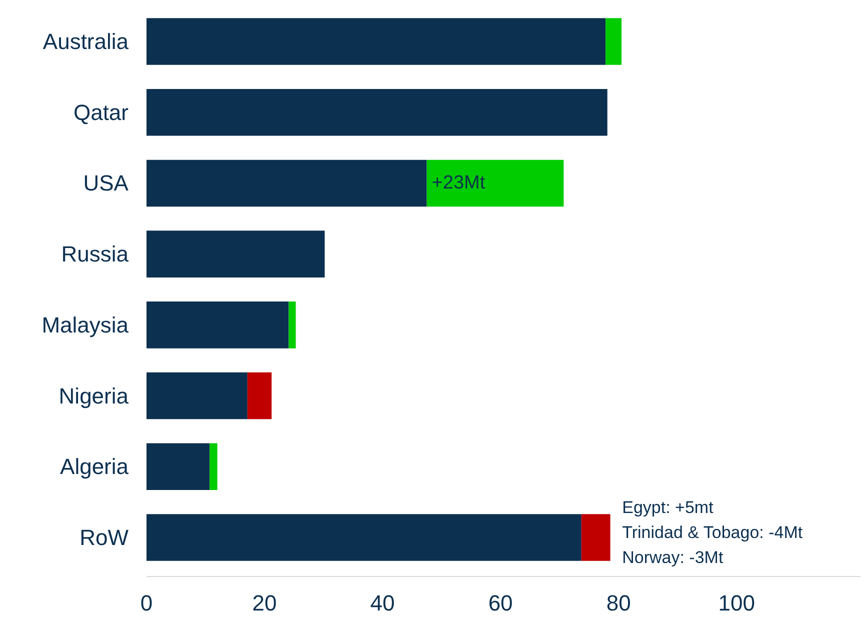  What do you see at coordinates (106, 183) in the screenshot?
I see `y-tick-label: USA` at bounding box center [106, 183].